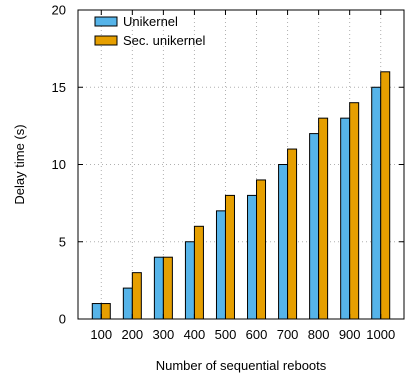  I want to click on x-tick-label: 600, so click(257, 334).